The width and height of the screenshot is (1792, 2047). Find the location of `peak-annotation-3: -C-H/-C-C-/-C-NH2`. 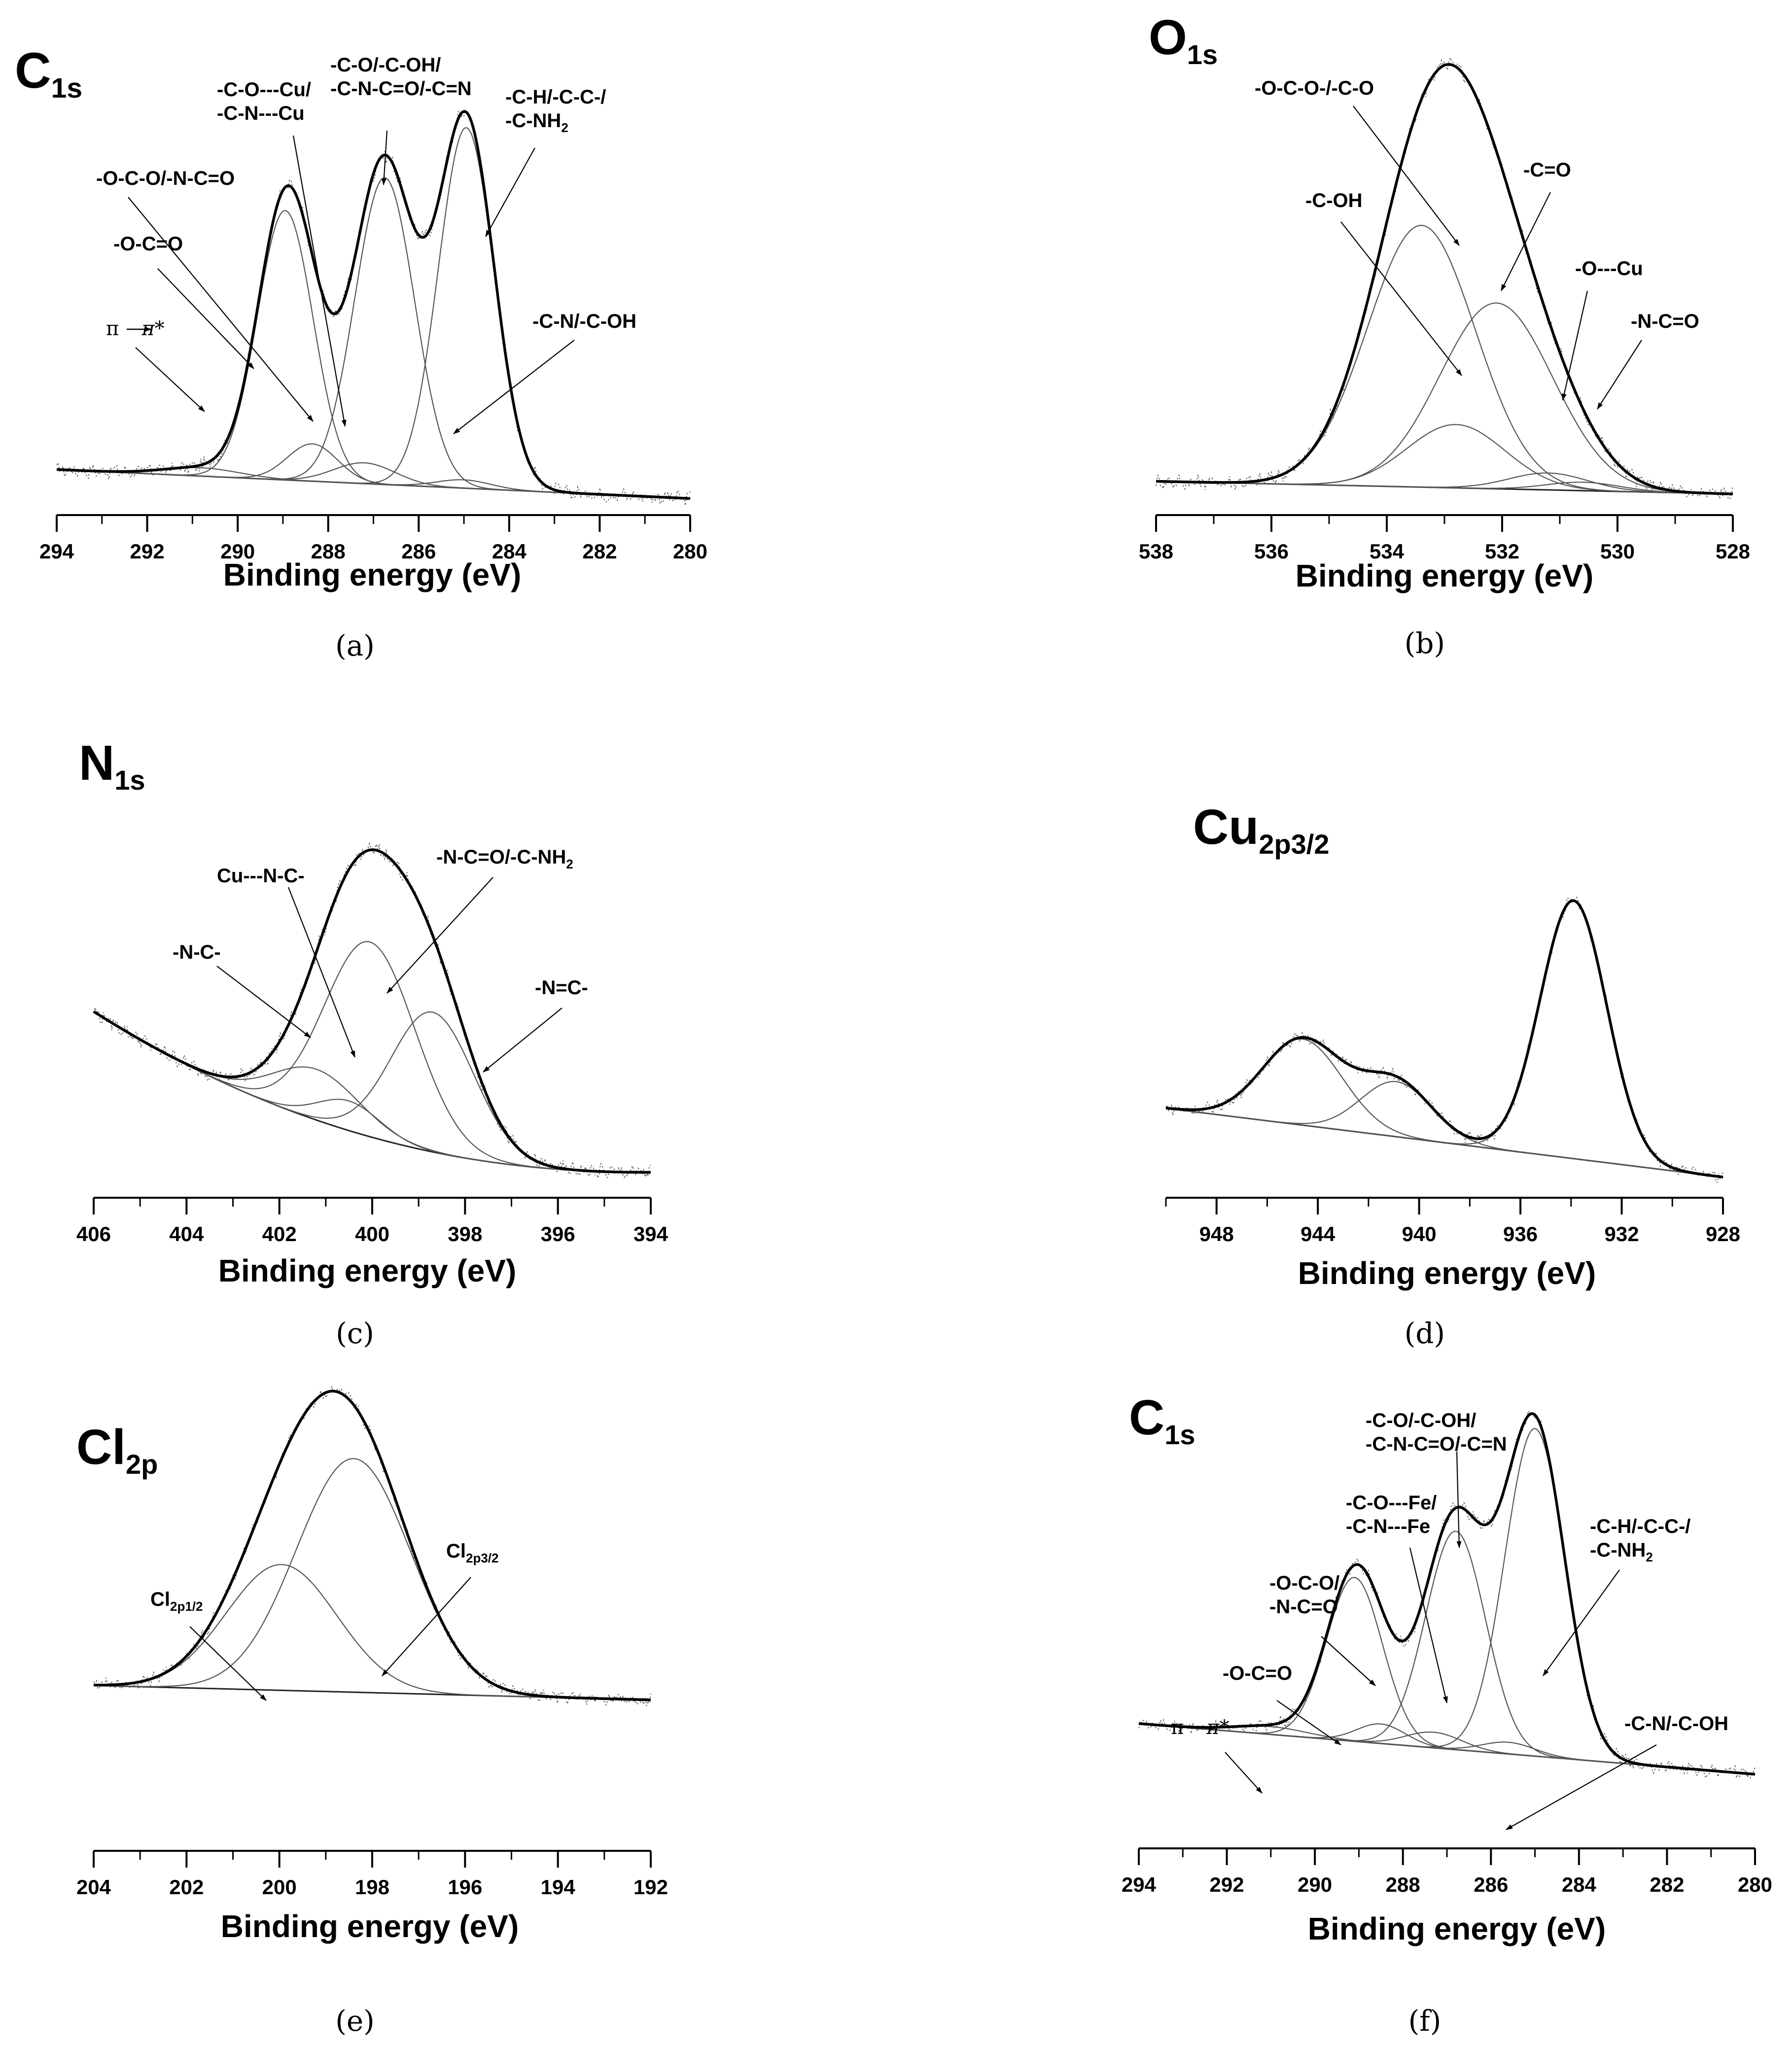

peak-annotation-3: -C-H/-C-C-/-C-NH2 is located at coordinates (1617, 1596).